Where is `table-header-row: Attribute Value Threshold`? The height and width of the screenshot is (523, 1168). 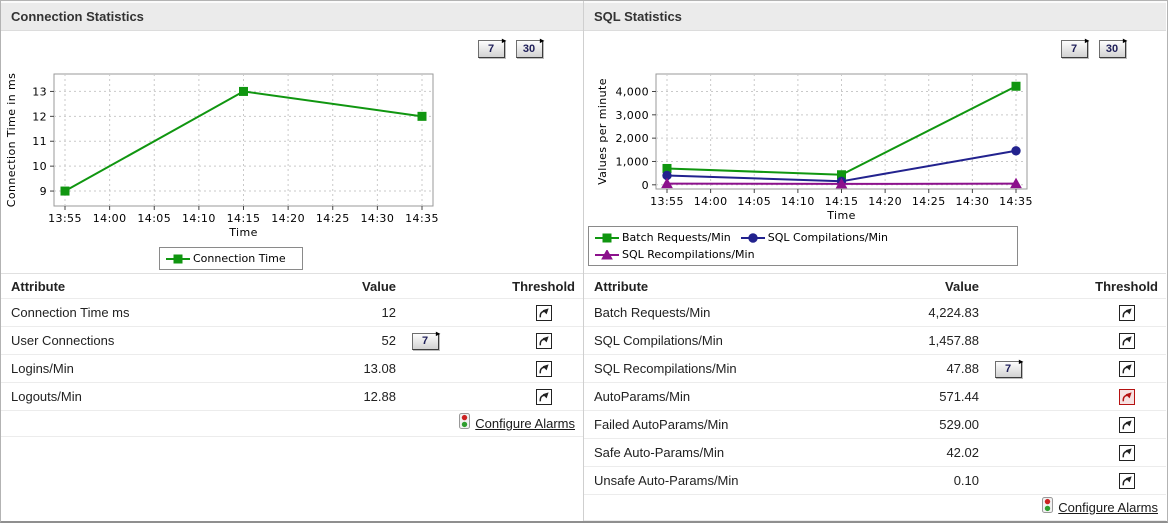
table-header-row: Attribute Value Threshold is located at coordinates (292, 286).